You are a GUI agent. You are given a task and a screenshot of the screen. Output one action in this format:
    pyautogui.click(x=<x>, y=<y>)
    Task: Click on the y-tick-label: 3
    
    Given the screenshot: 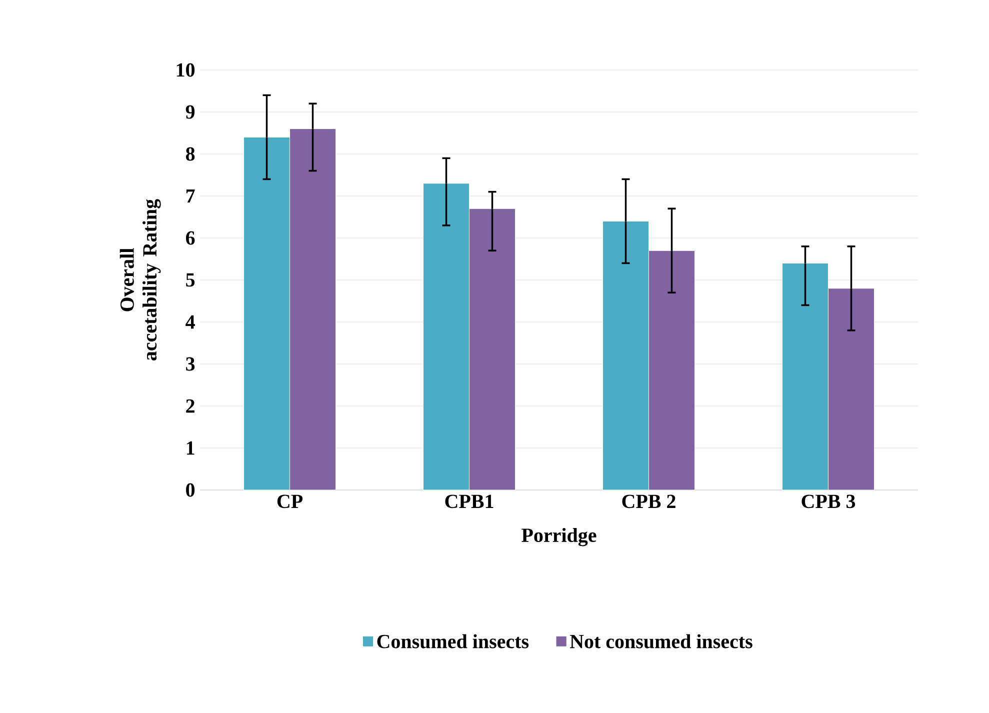 What is the action you would take?
    pyautogui.click(x=190, y=364)
    